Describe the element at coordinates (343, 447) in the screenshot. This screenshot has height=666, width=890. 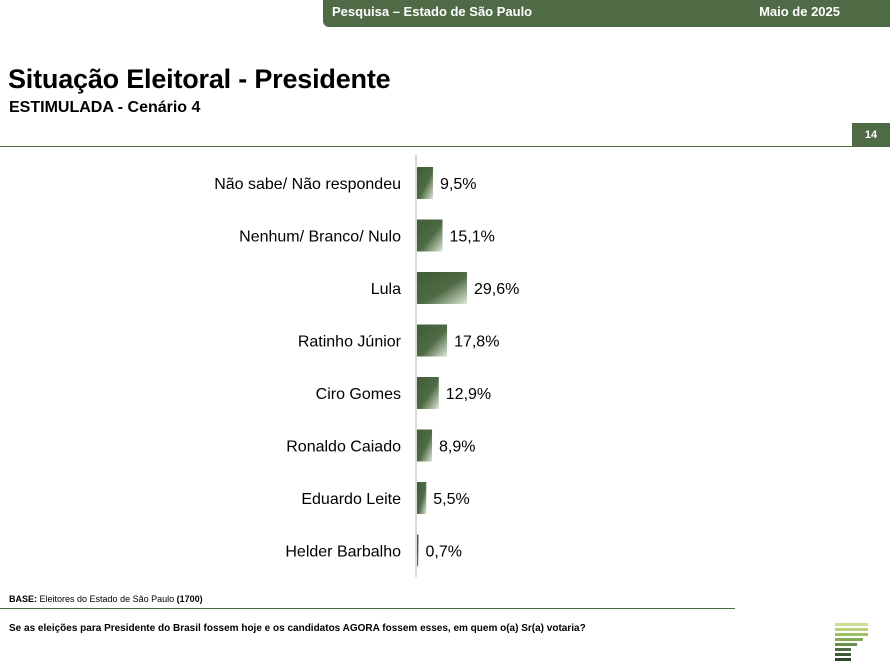
I see `category-label: Ronaldo Caiado` at that location.